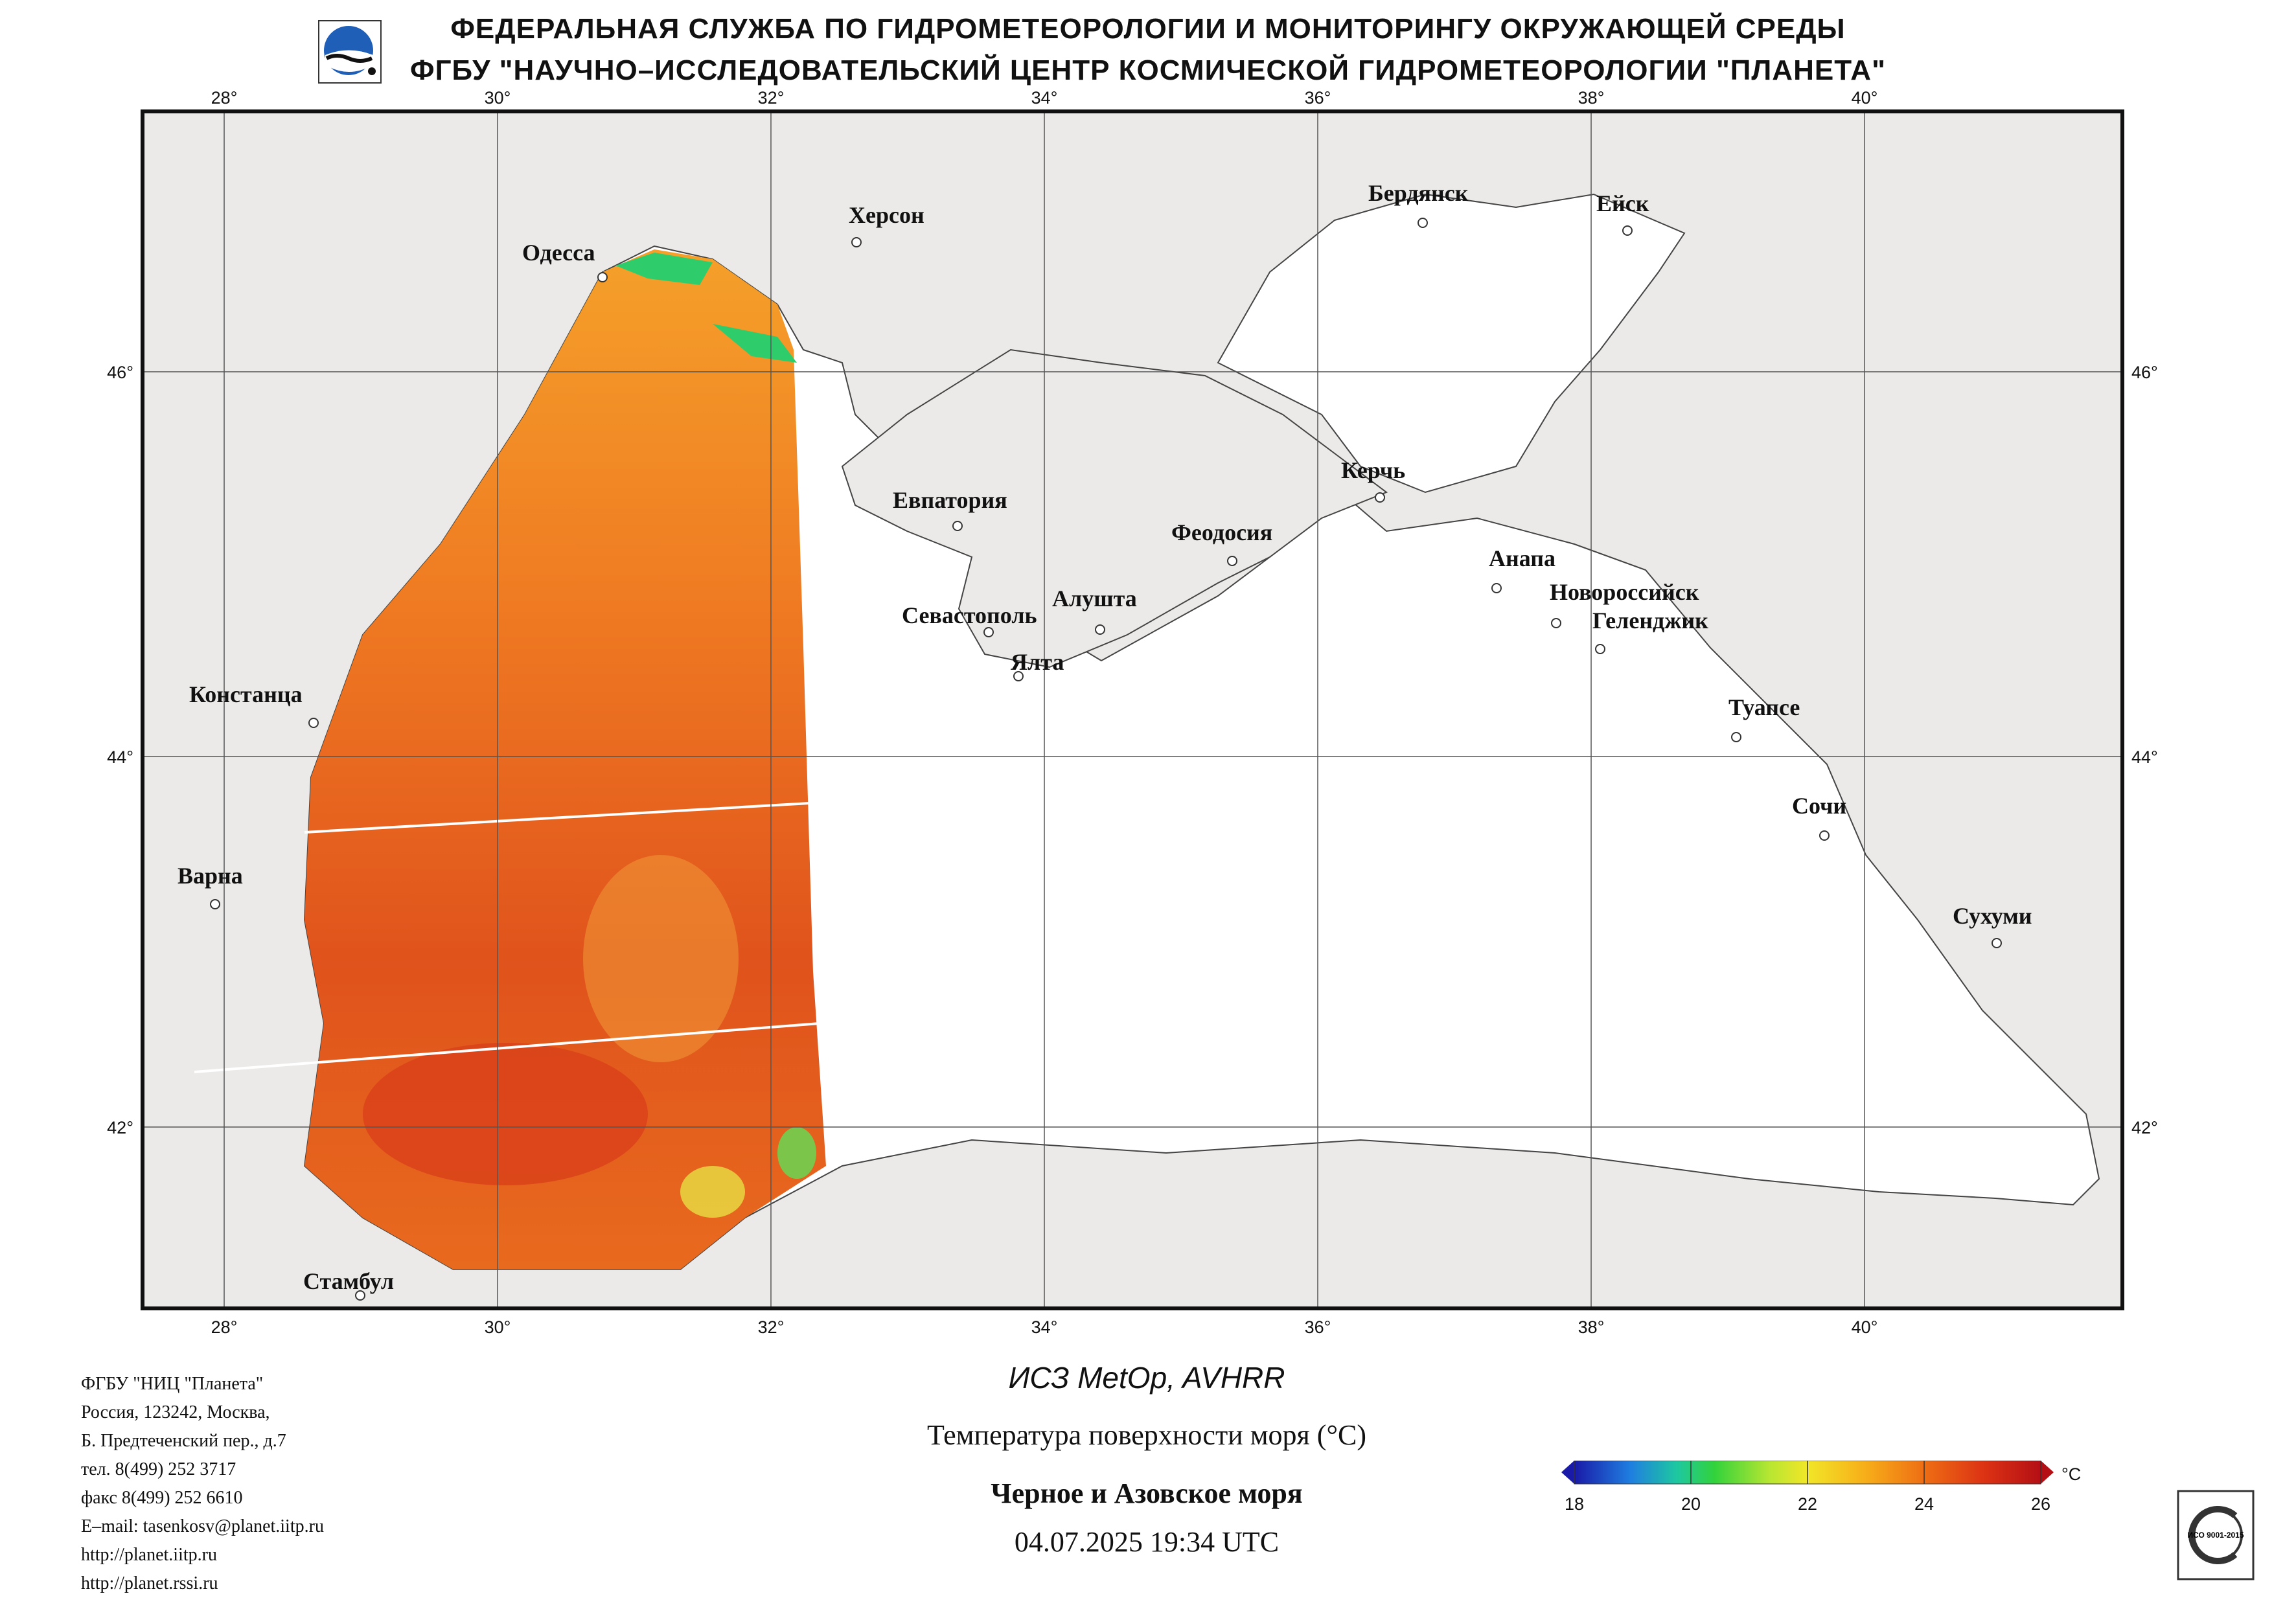 The width and height of the screenshot is (2296, 1607). Describe the element at coordinates (1114, 508) in the screenshot. I see `crimea` at that location.